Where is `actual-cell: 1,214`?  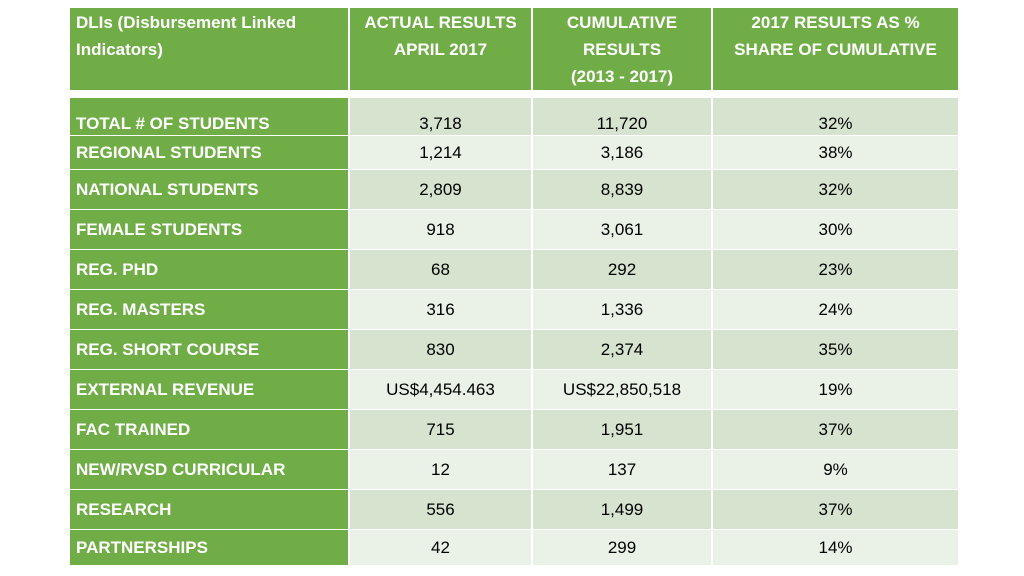
actual-cell: 1,214 is located at coordinates (441, 153).